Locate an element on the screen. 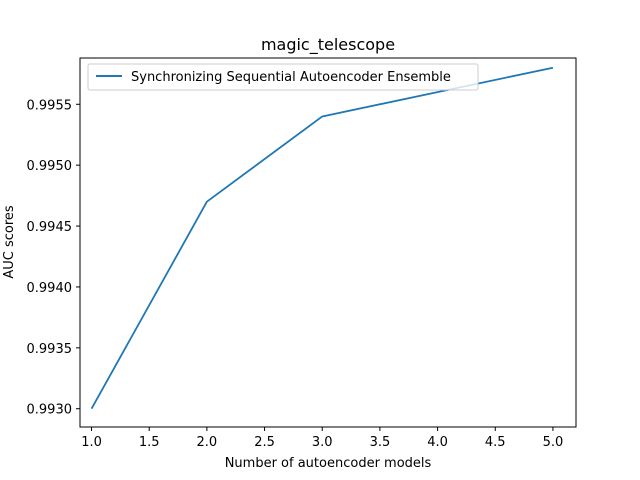 This screenshot has height=480, width=640. y-tick-label: 0.9955 is located at coordinates (50, 105).